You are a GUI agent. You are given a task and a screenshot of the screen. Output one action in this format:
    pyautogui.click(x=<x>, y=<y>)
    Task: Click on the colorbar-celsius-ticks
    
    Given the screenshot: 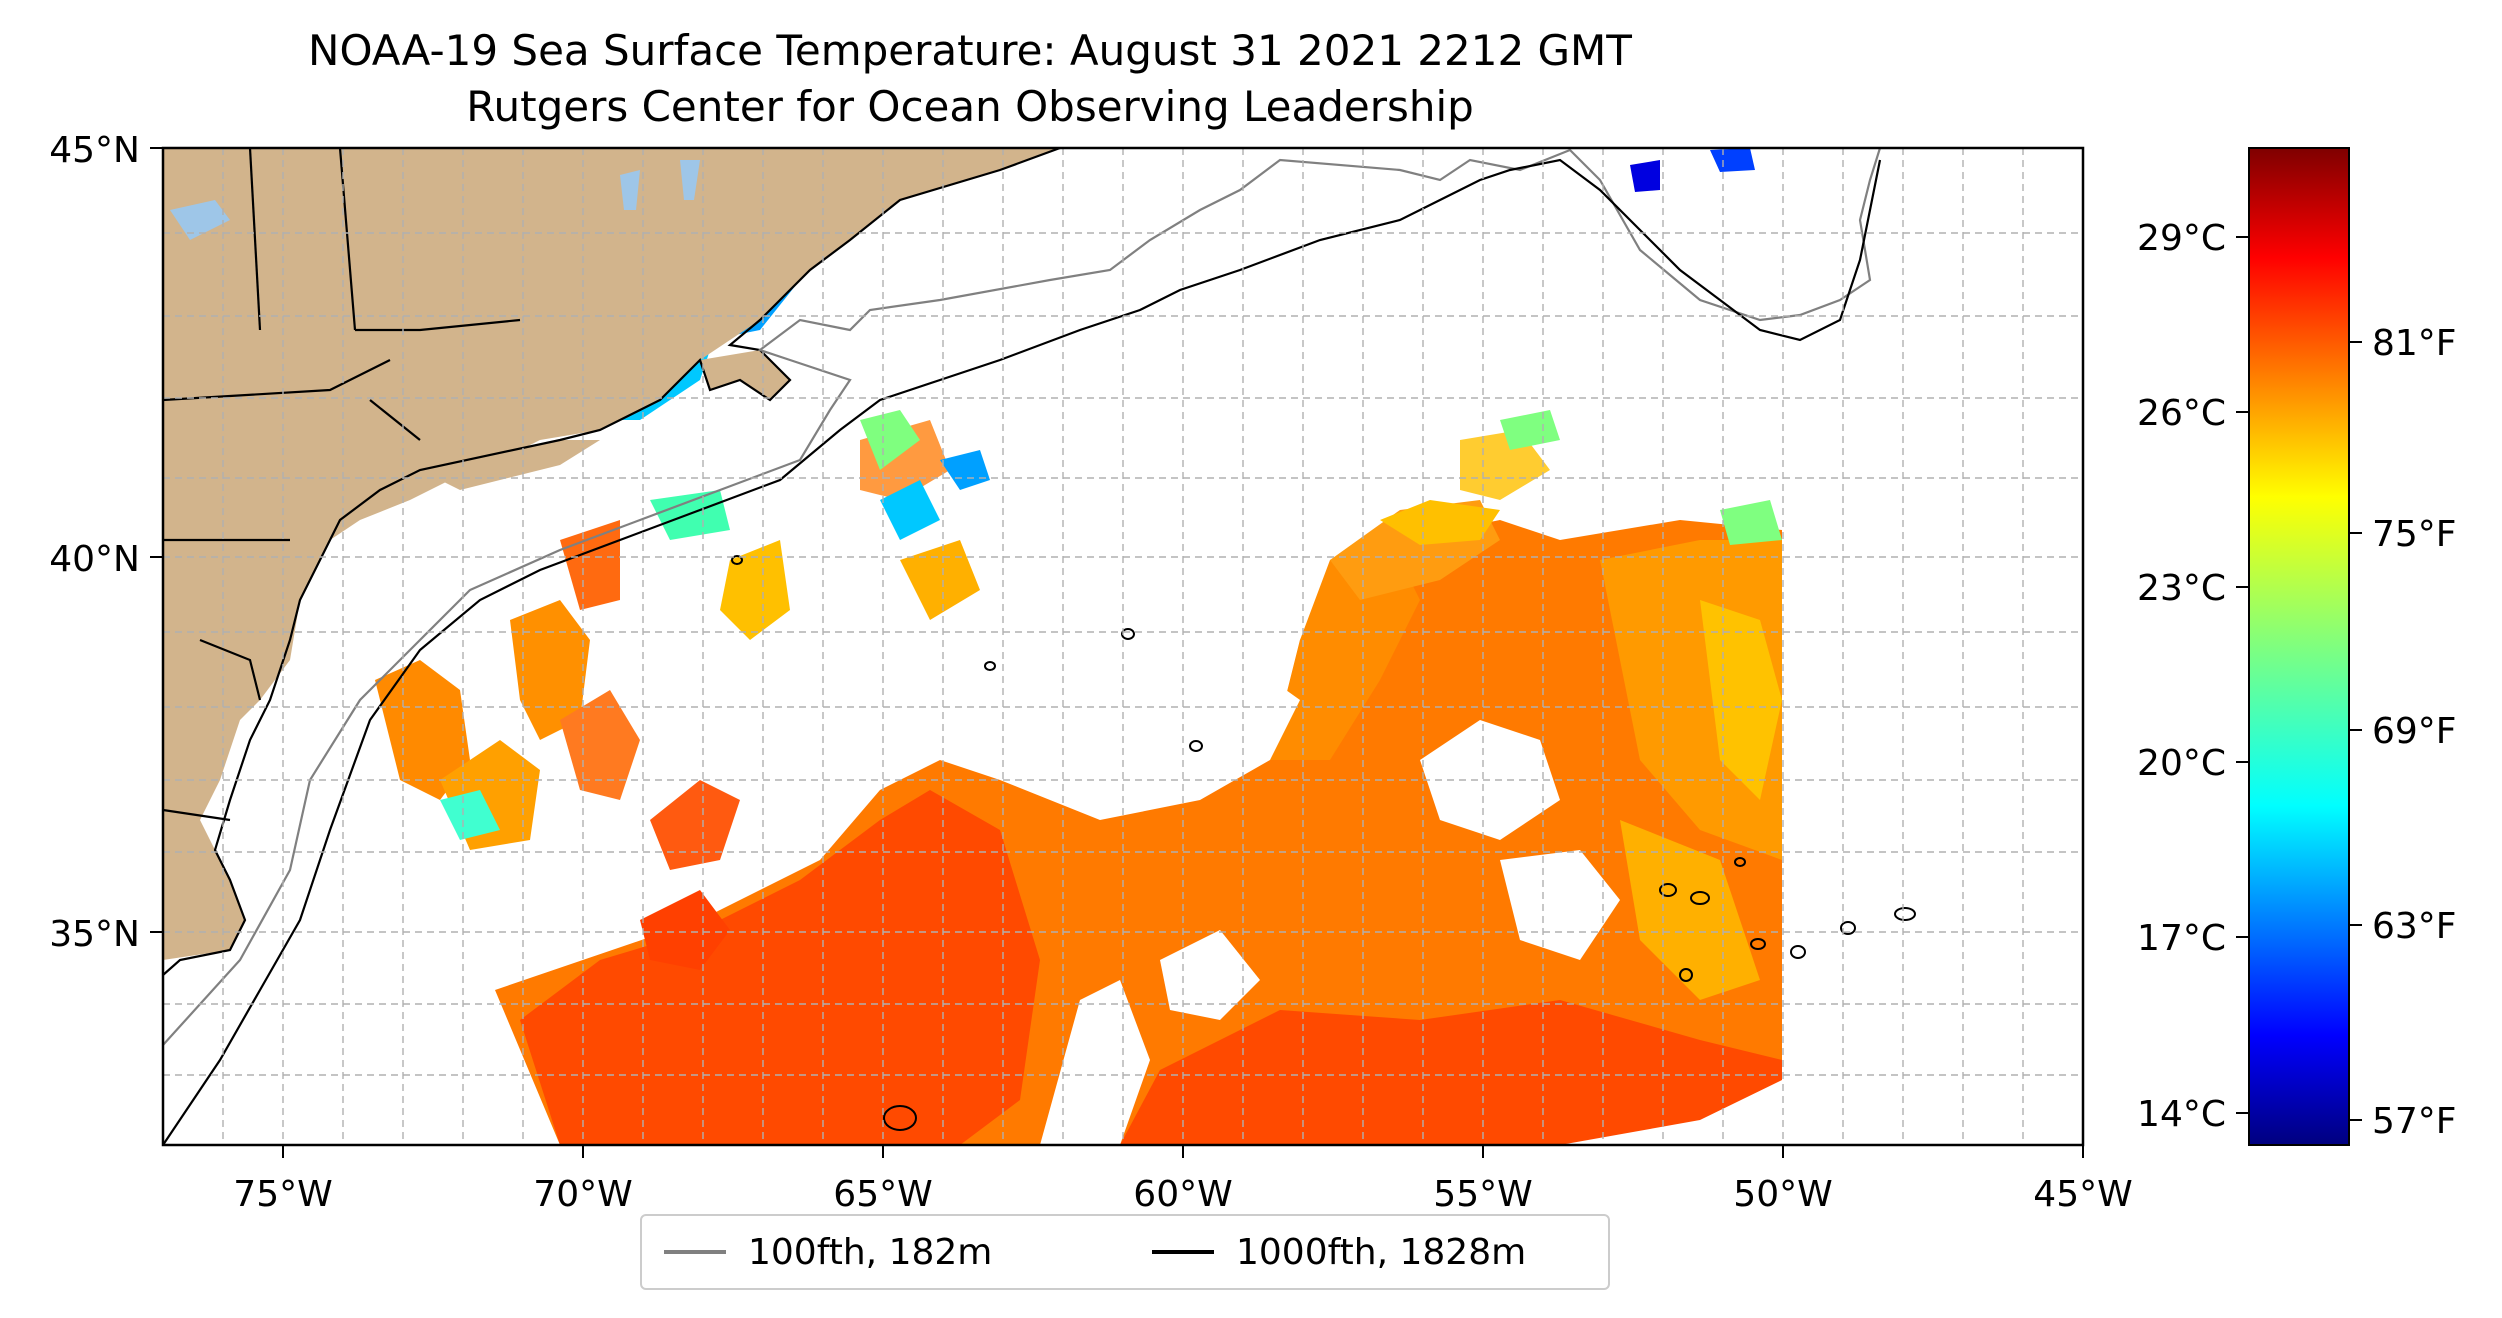 What is the action you would take?
    pyautogui.click(x=2242, y=675)
    